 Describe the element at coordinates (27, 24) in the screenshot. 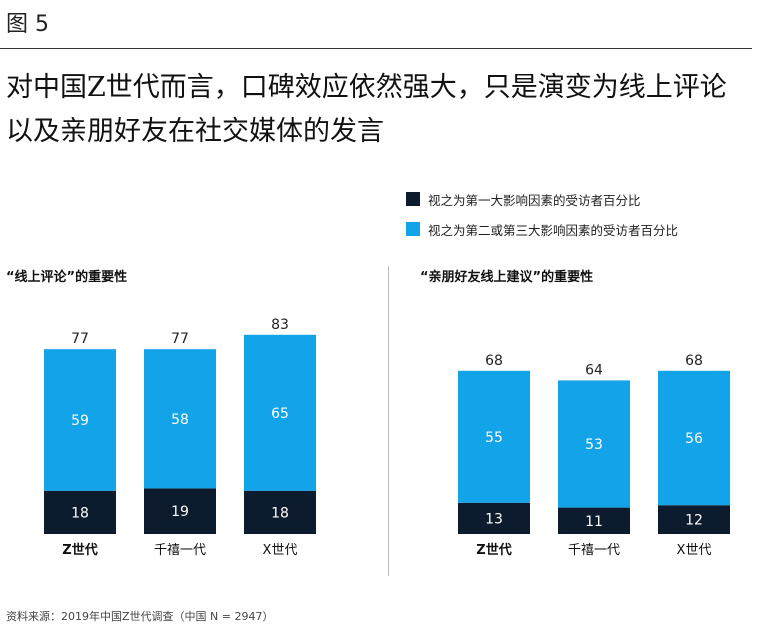

I see `figure-label: 图 5` at that location.